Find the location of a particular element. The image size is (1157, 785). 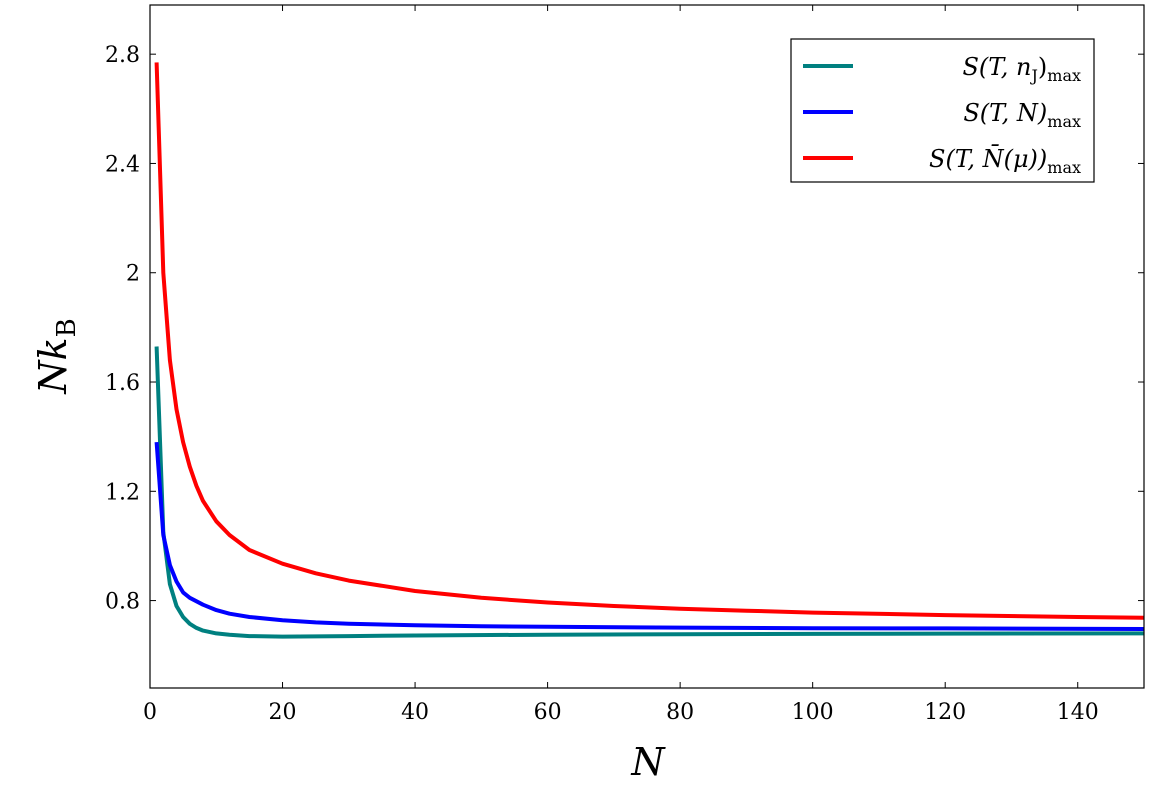

y-tick-label: 2.8 is located at coordinates (122, 55).